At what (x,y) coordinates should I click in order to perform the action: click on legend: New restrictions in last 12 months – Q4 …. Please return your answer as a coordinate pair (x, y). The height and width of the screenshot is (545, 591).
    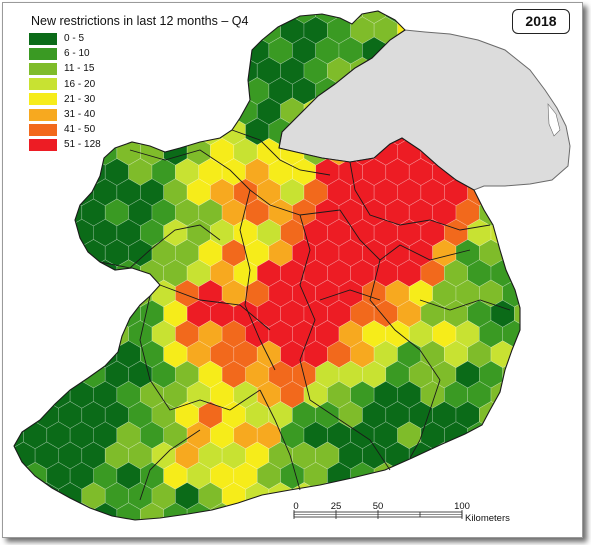
    Looking at the image, I should click on (164, 83).